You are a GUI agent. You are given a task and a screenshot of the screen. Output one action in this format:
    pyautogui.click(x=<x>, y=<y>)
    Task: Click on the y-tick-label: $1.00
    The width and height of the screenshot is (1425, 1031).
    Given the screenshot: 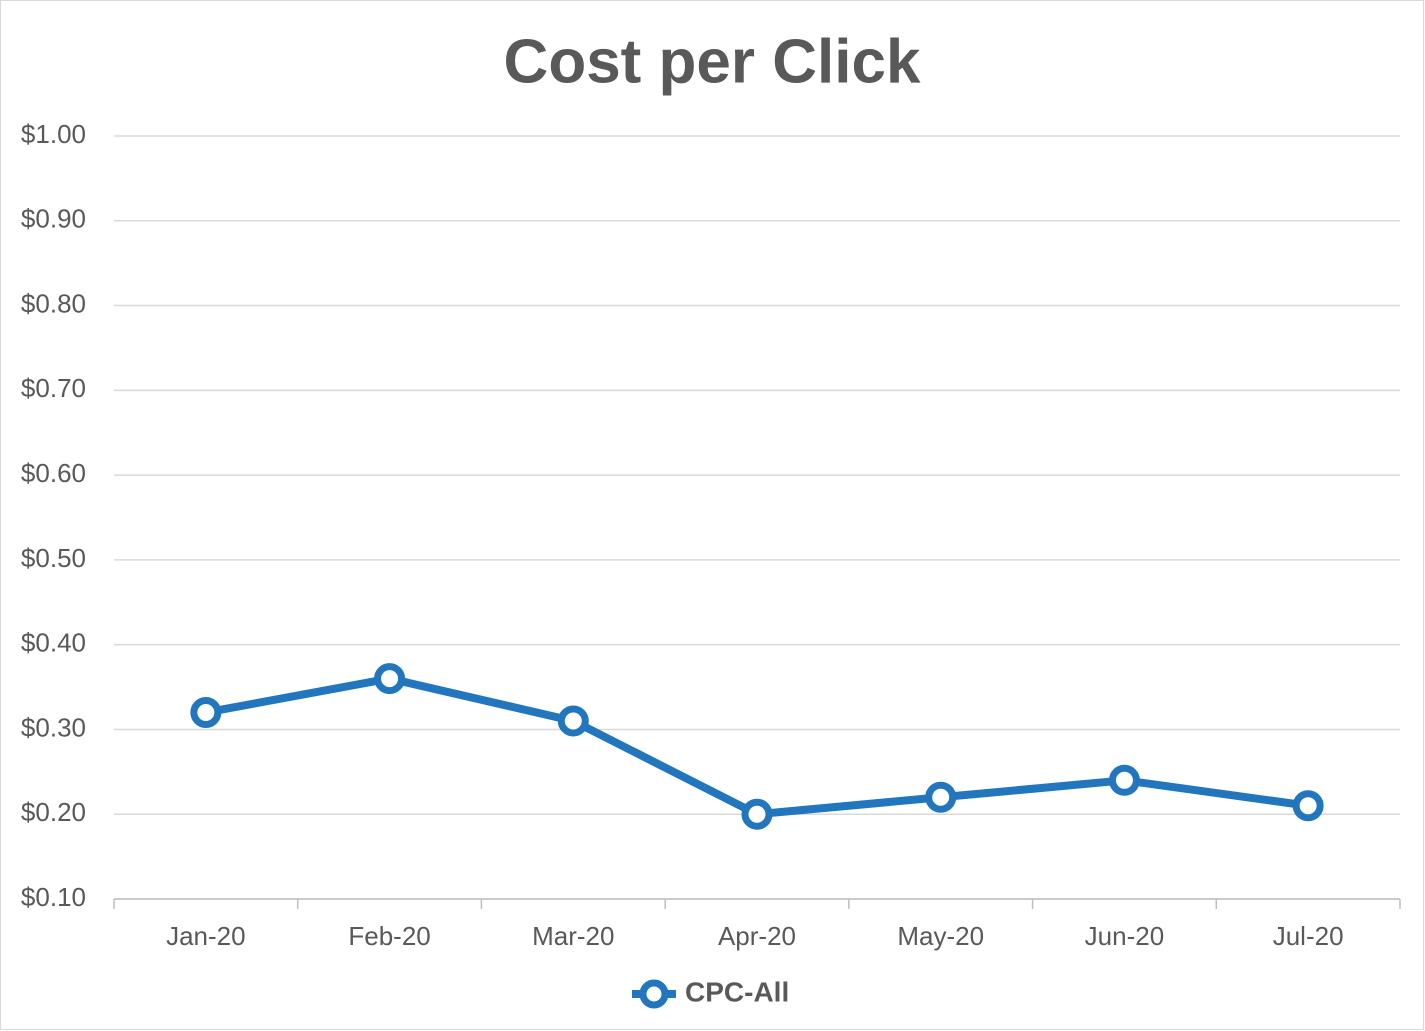 What is the action you would take?
    pyautogui.click(x=53, y=134)
    